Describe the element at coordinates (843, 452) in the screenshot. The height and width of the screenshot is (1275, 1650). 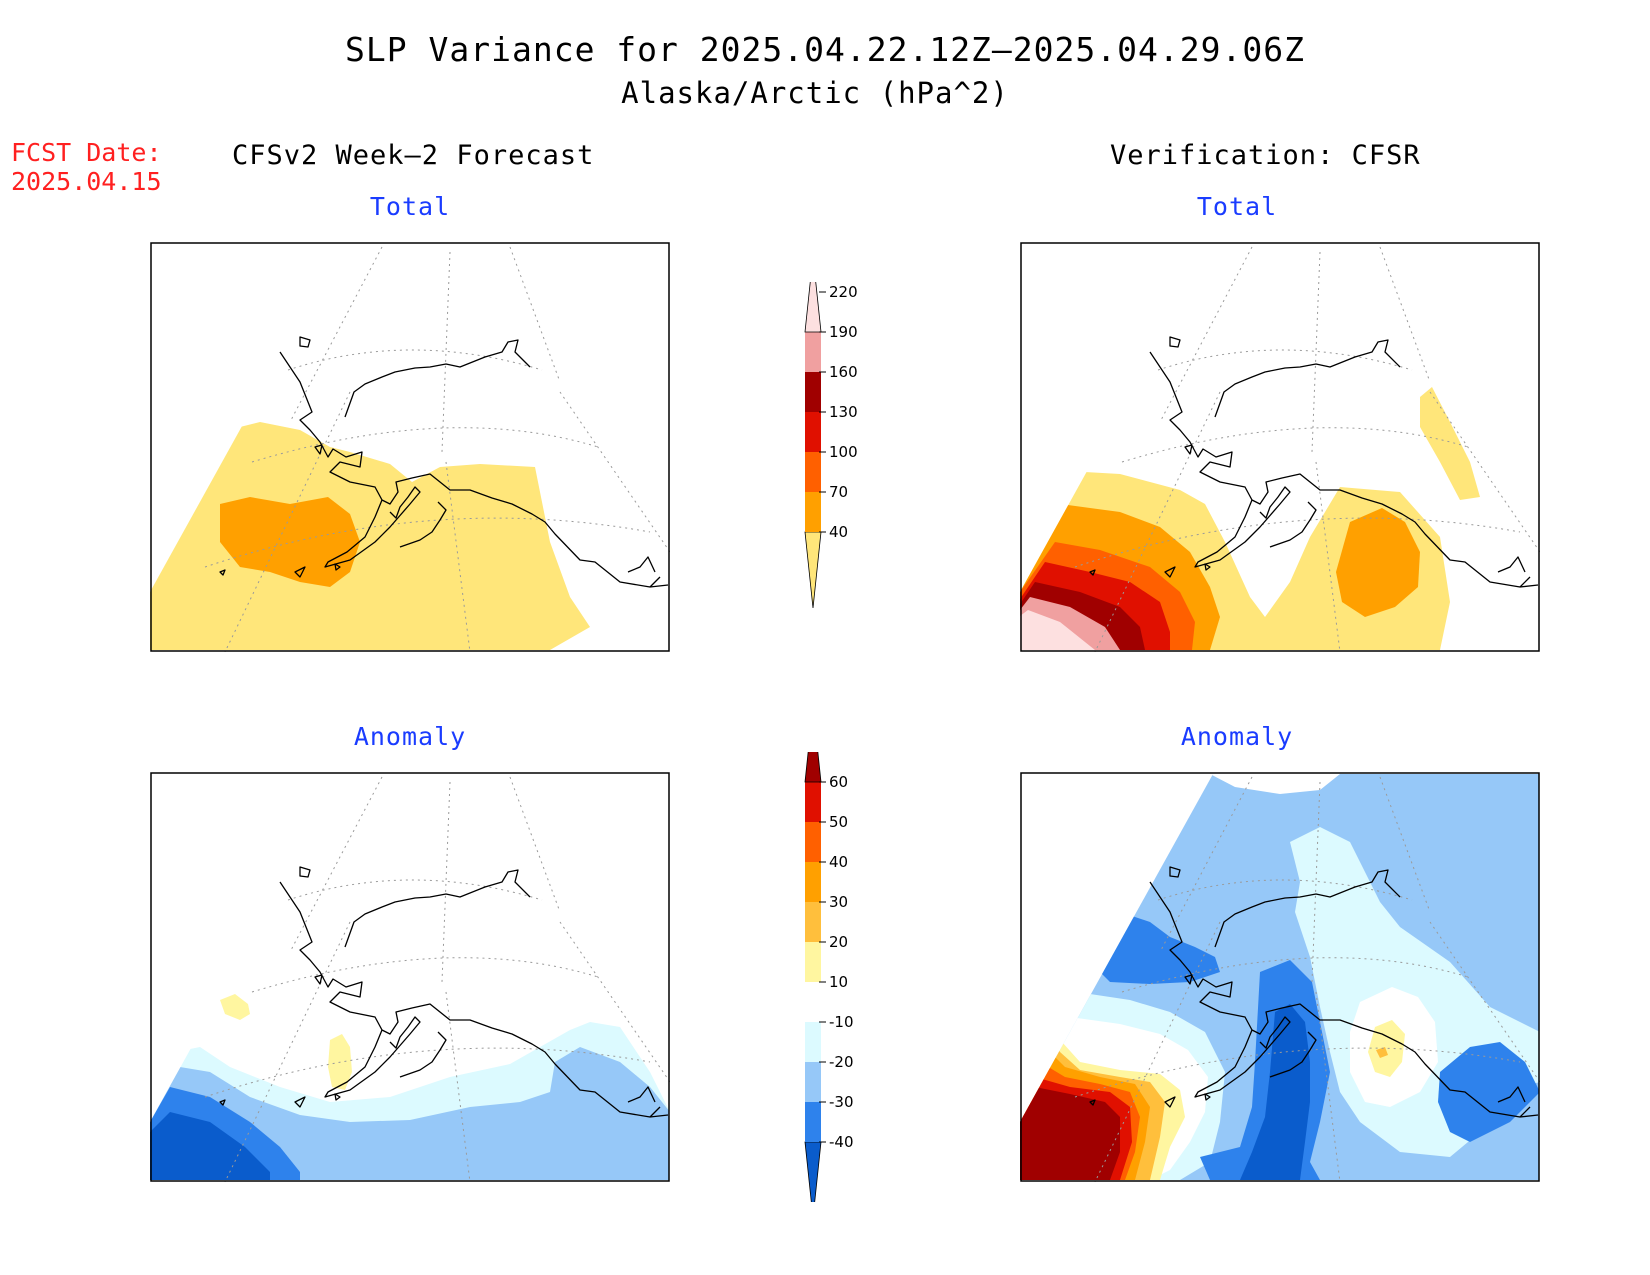
I see `legend-total-tick-label: 100` at that location.